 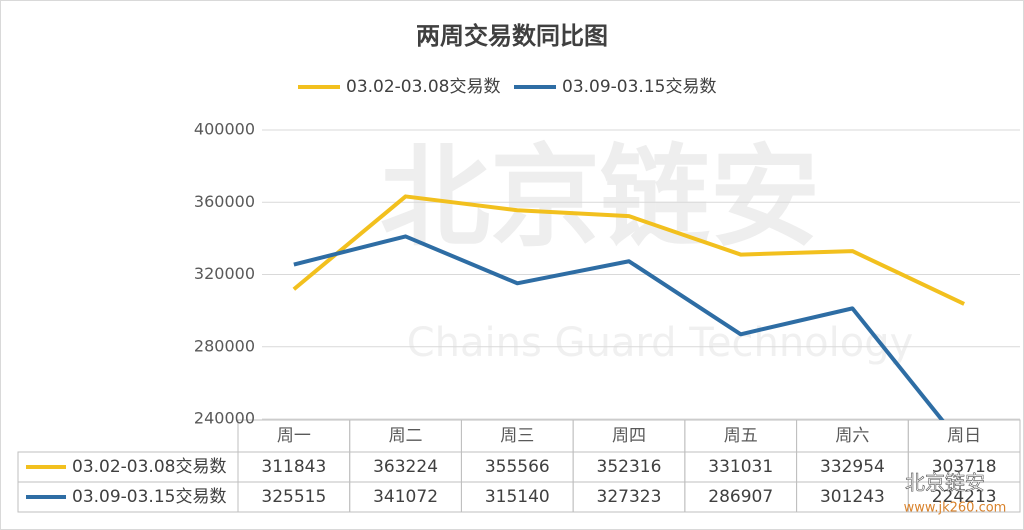 What do you see at coordinates (964, 497) in the screenshot?
I see `table-value: 224213` at bounding box center [964, 497].